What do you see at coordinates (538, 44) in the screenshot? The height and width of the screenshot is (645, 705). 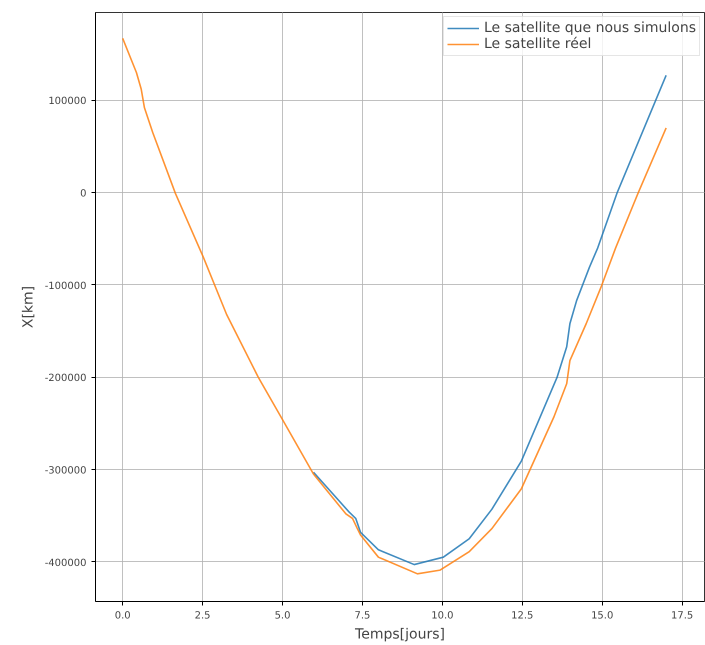 I see `legend-label: Le satellite réel` at bounding box center [538, 44].